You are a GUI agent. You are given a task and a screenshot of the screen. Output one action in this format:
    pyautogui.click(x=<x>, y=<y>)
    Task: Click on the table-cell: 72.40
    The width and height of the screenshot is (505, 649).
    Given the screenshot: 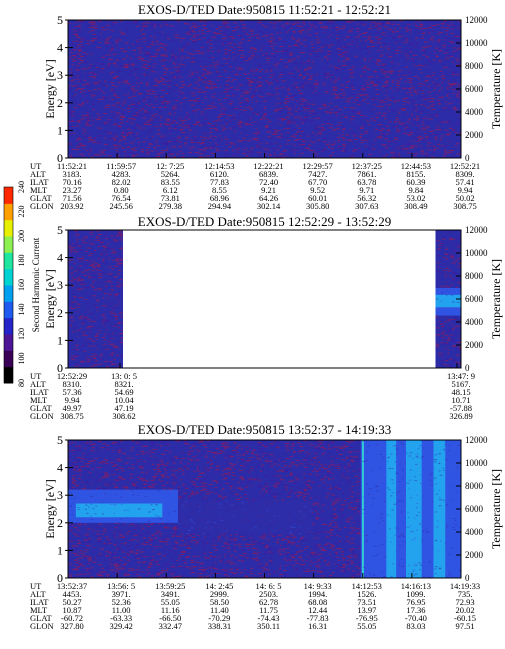 What is the action you would take?
    pyautogui.click(x=268, y=182)
    